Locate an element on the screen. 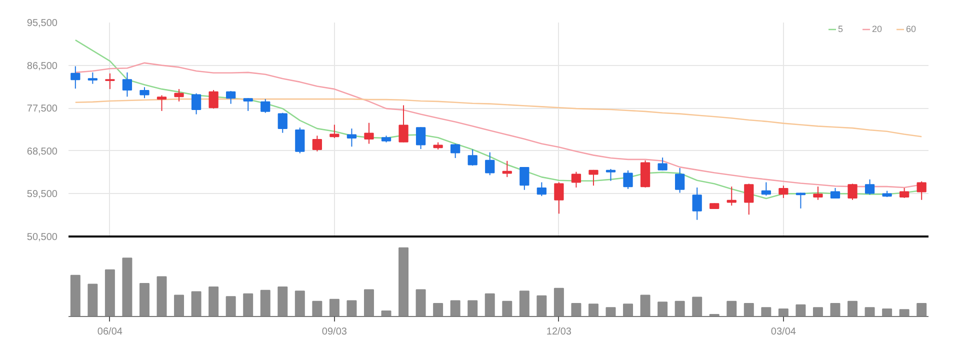 Image resolution: width=969 pixels, height=342 pixels. x-tick-label: 03/04 is located at coordinates (783, 332).